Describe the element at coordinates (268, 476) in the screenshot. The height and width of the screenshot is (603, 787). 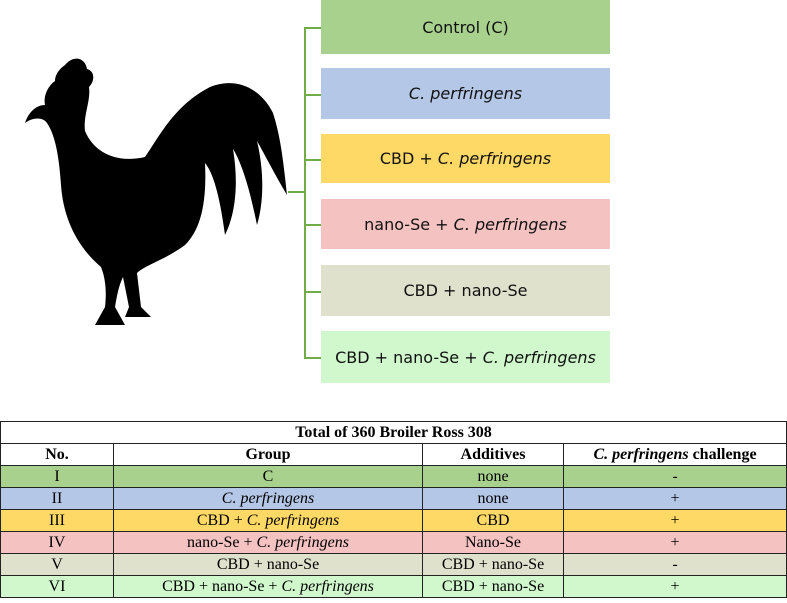
I see `cell-group: C` at that location.